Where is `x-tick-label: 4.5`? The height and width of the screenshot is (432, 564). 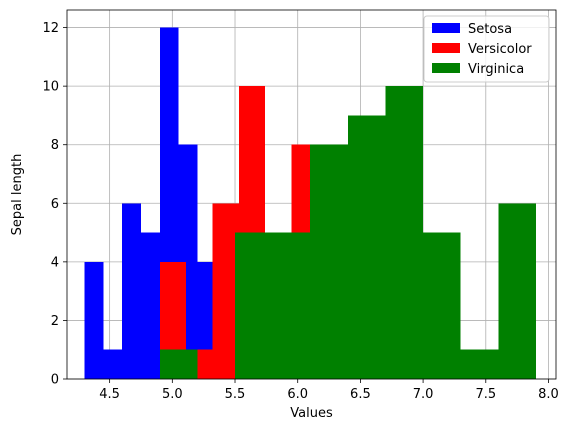
x-tick-label: 4.5 is located at coordinates (109, 394).